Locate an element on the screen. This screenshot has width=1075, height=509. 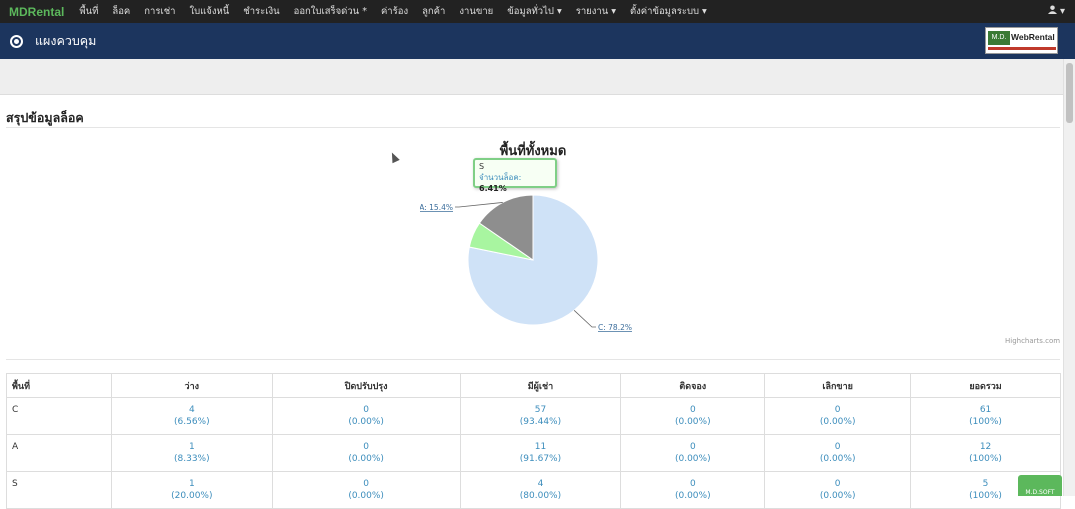
user-icon is located at coordinates (1052, 9).